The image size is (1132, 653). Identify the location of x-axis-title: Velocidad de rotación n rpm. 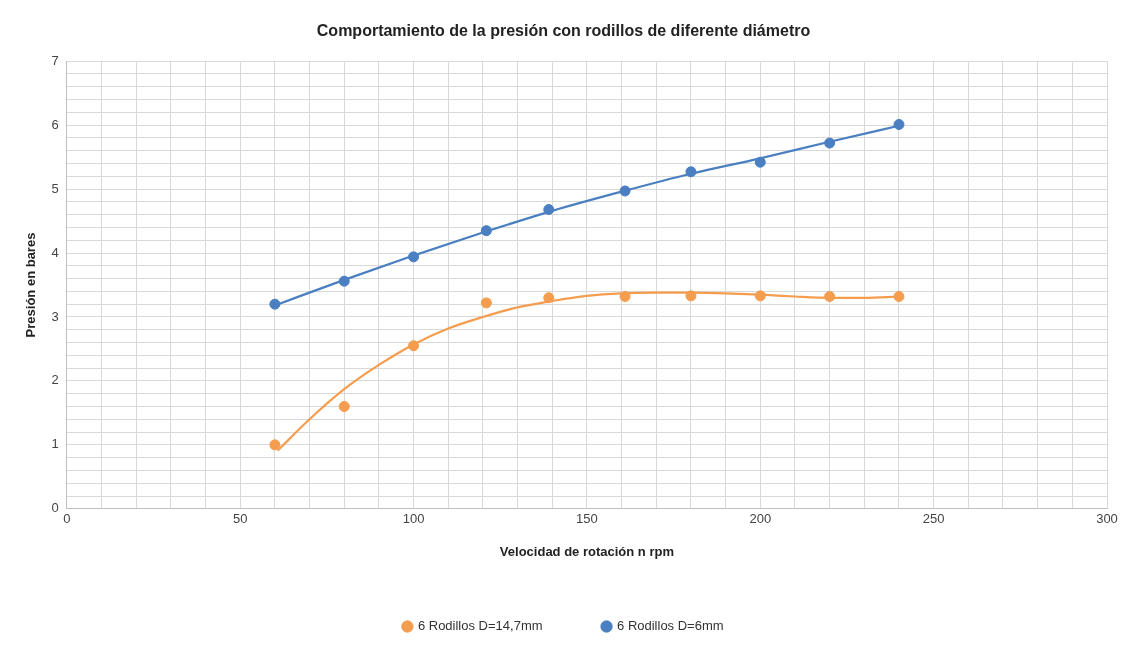
(586, 551).